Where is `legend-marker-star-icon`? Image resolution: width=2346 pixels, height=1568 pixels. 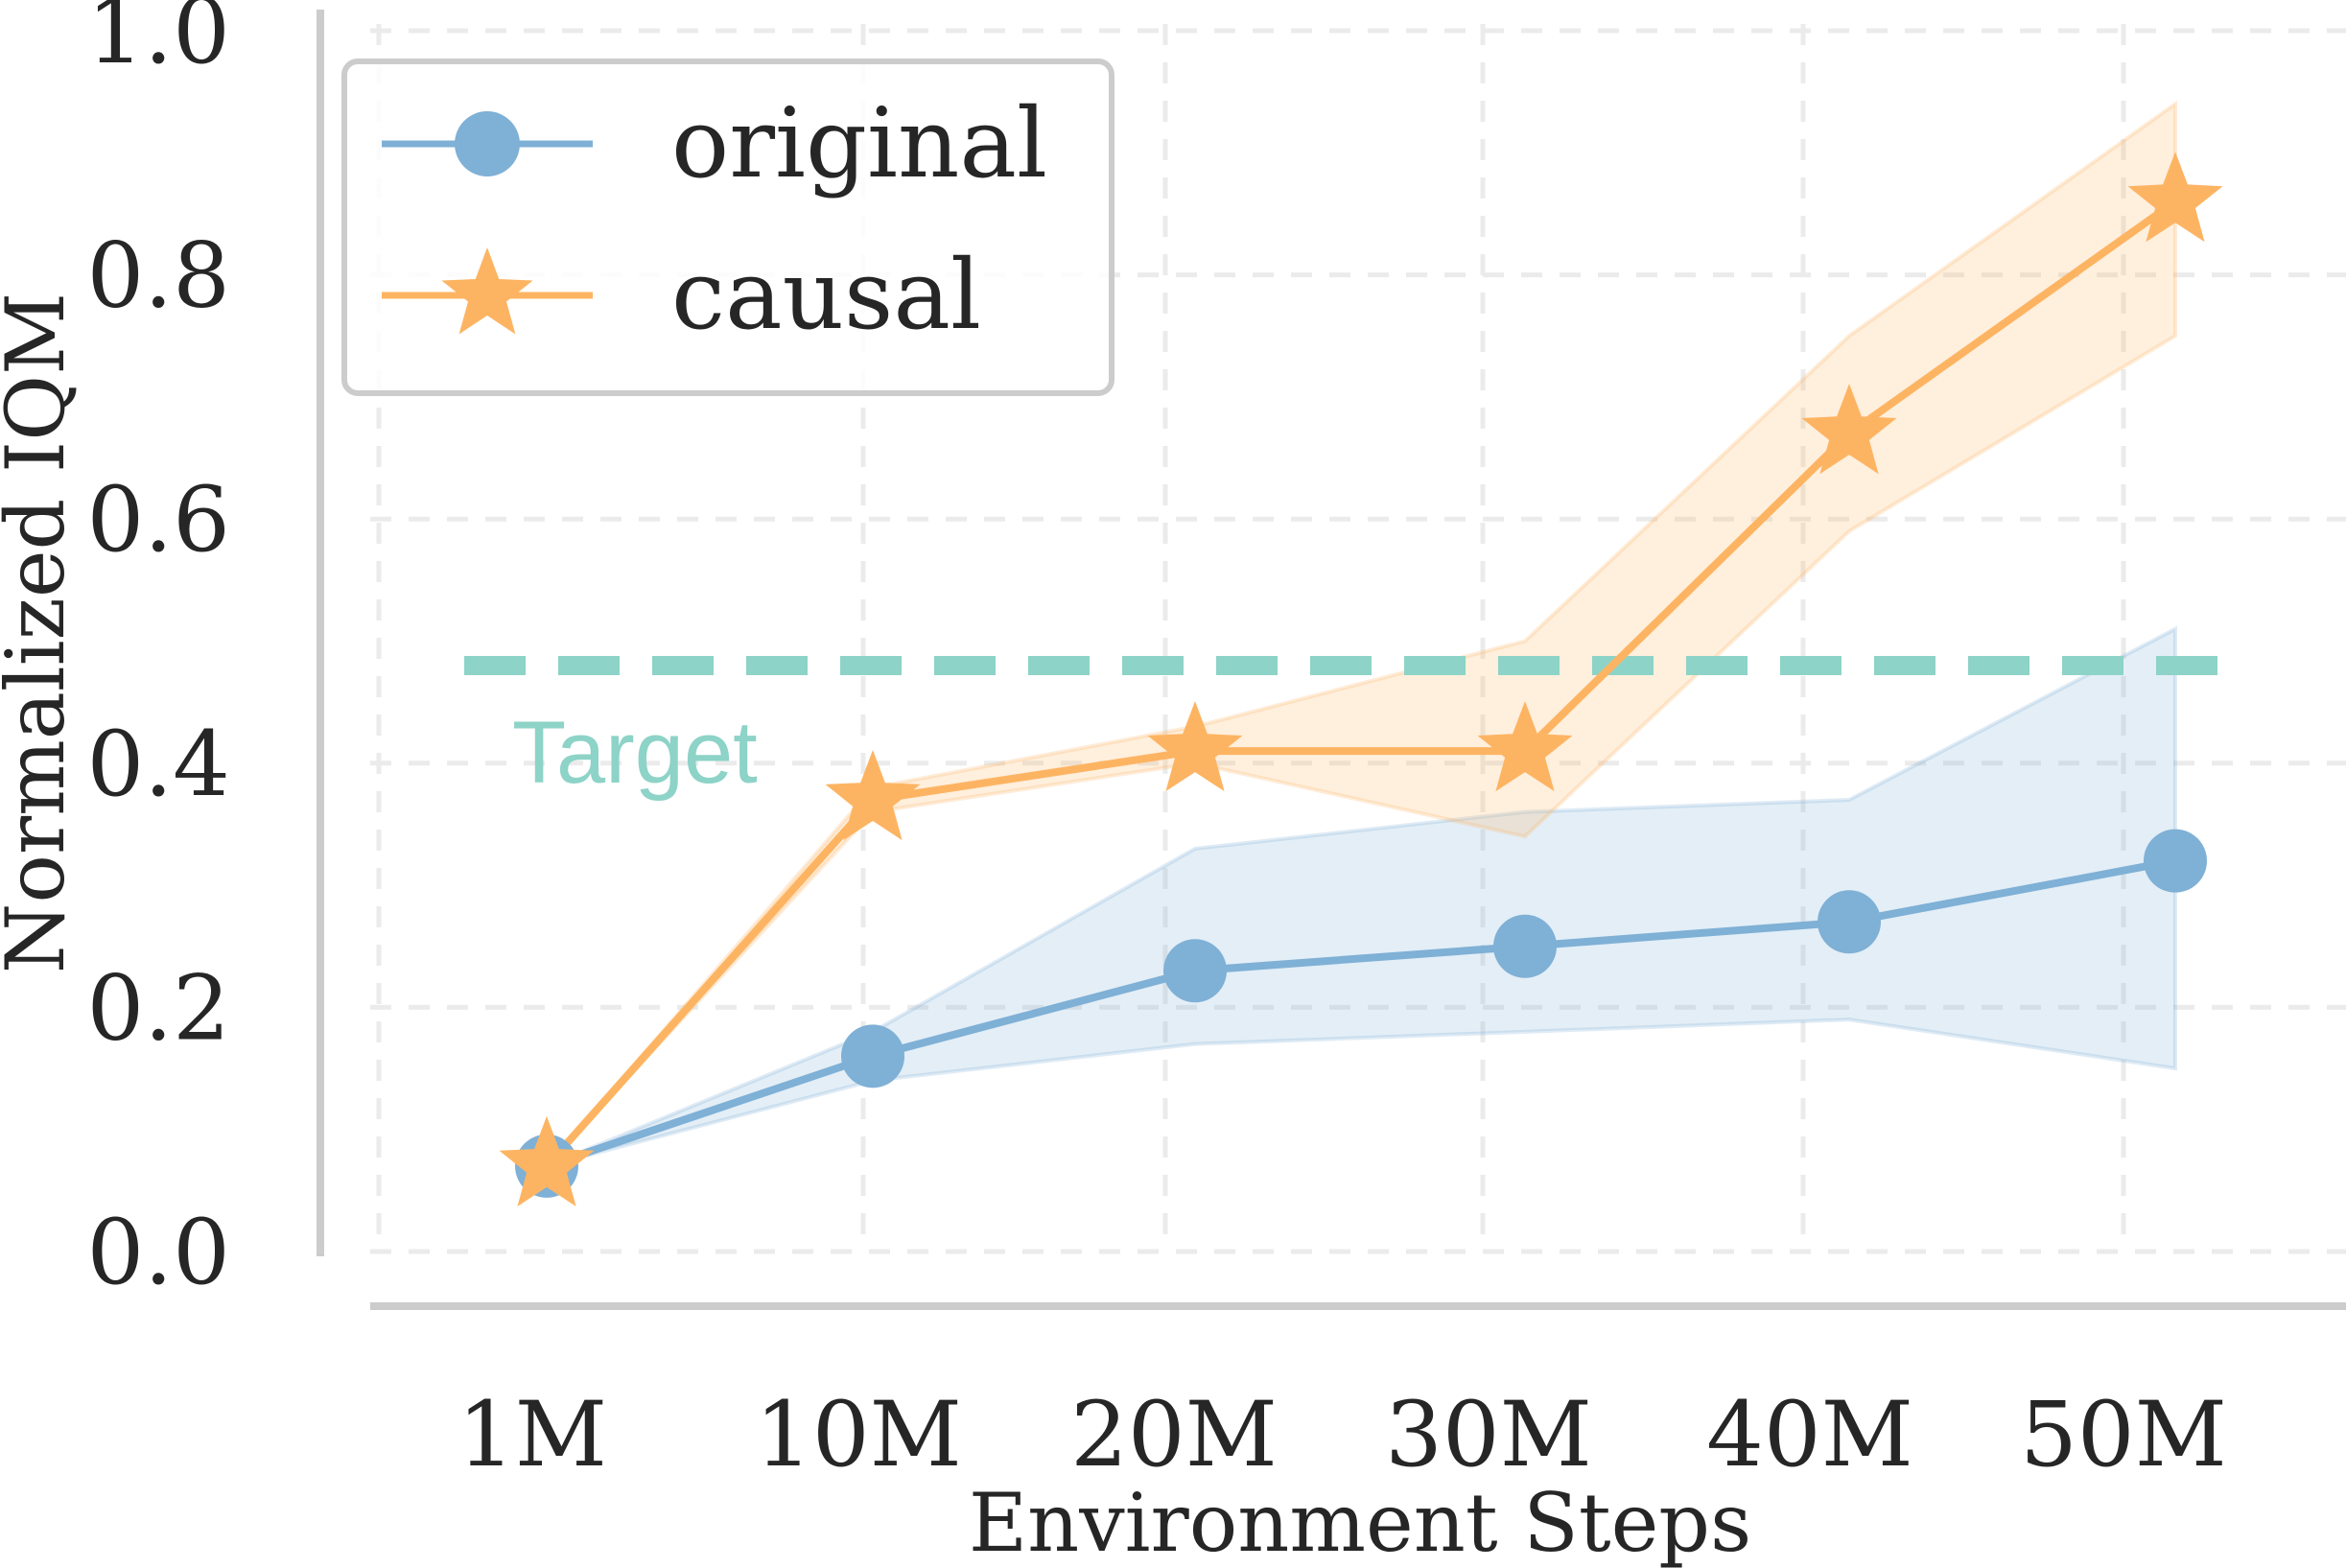
legend-marker-star-icon is located at coordinates (487, 291).